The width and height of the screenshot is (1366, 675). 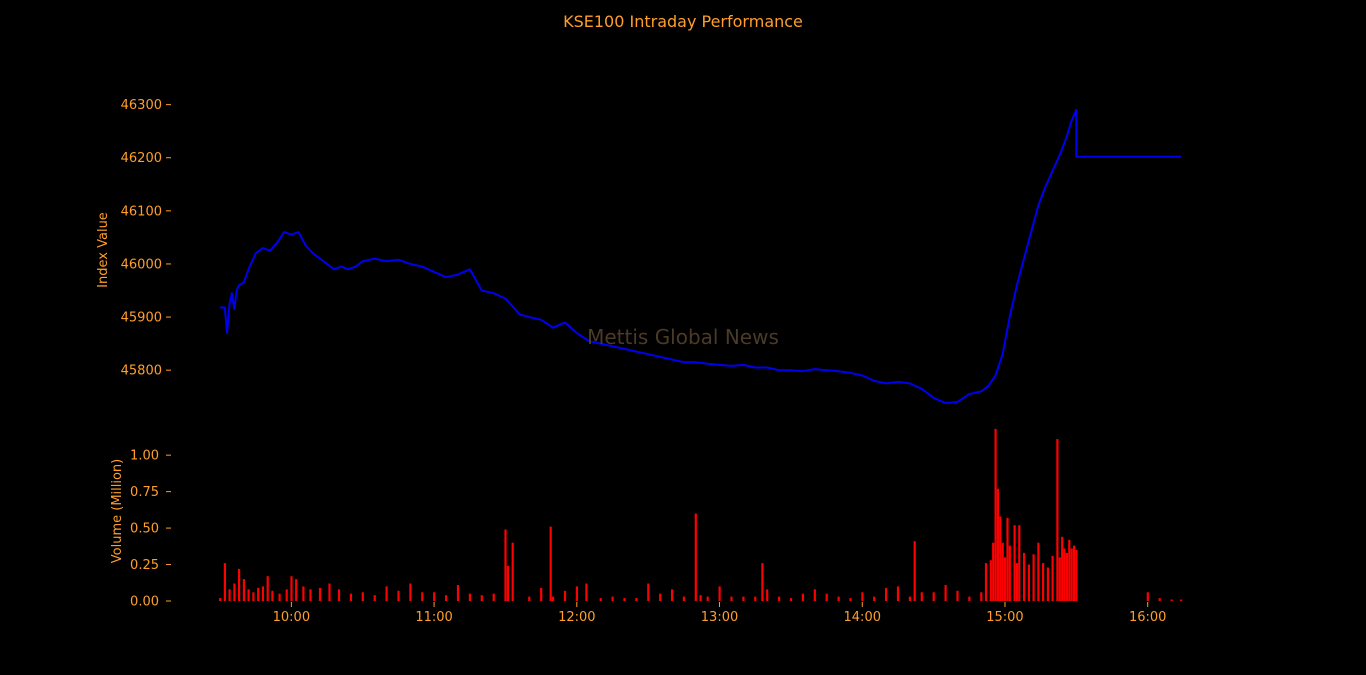 What do you see at coordinates (141, 105) in the screenshot?
I see `index-y-tick-label: 46300` at bounding box center [141, 105].